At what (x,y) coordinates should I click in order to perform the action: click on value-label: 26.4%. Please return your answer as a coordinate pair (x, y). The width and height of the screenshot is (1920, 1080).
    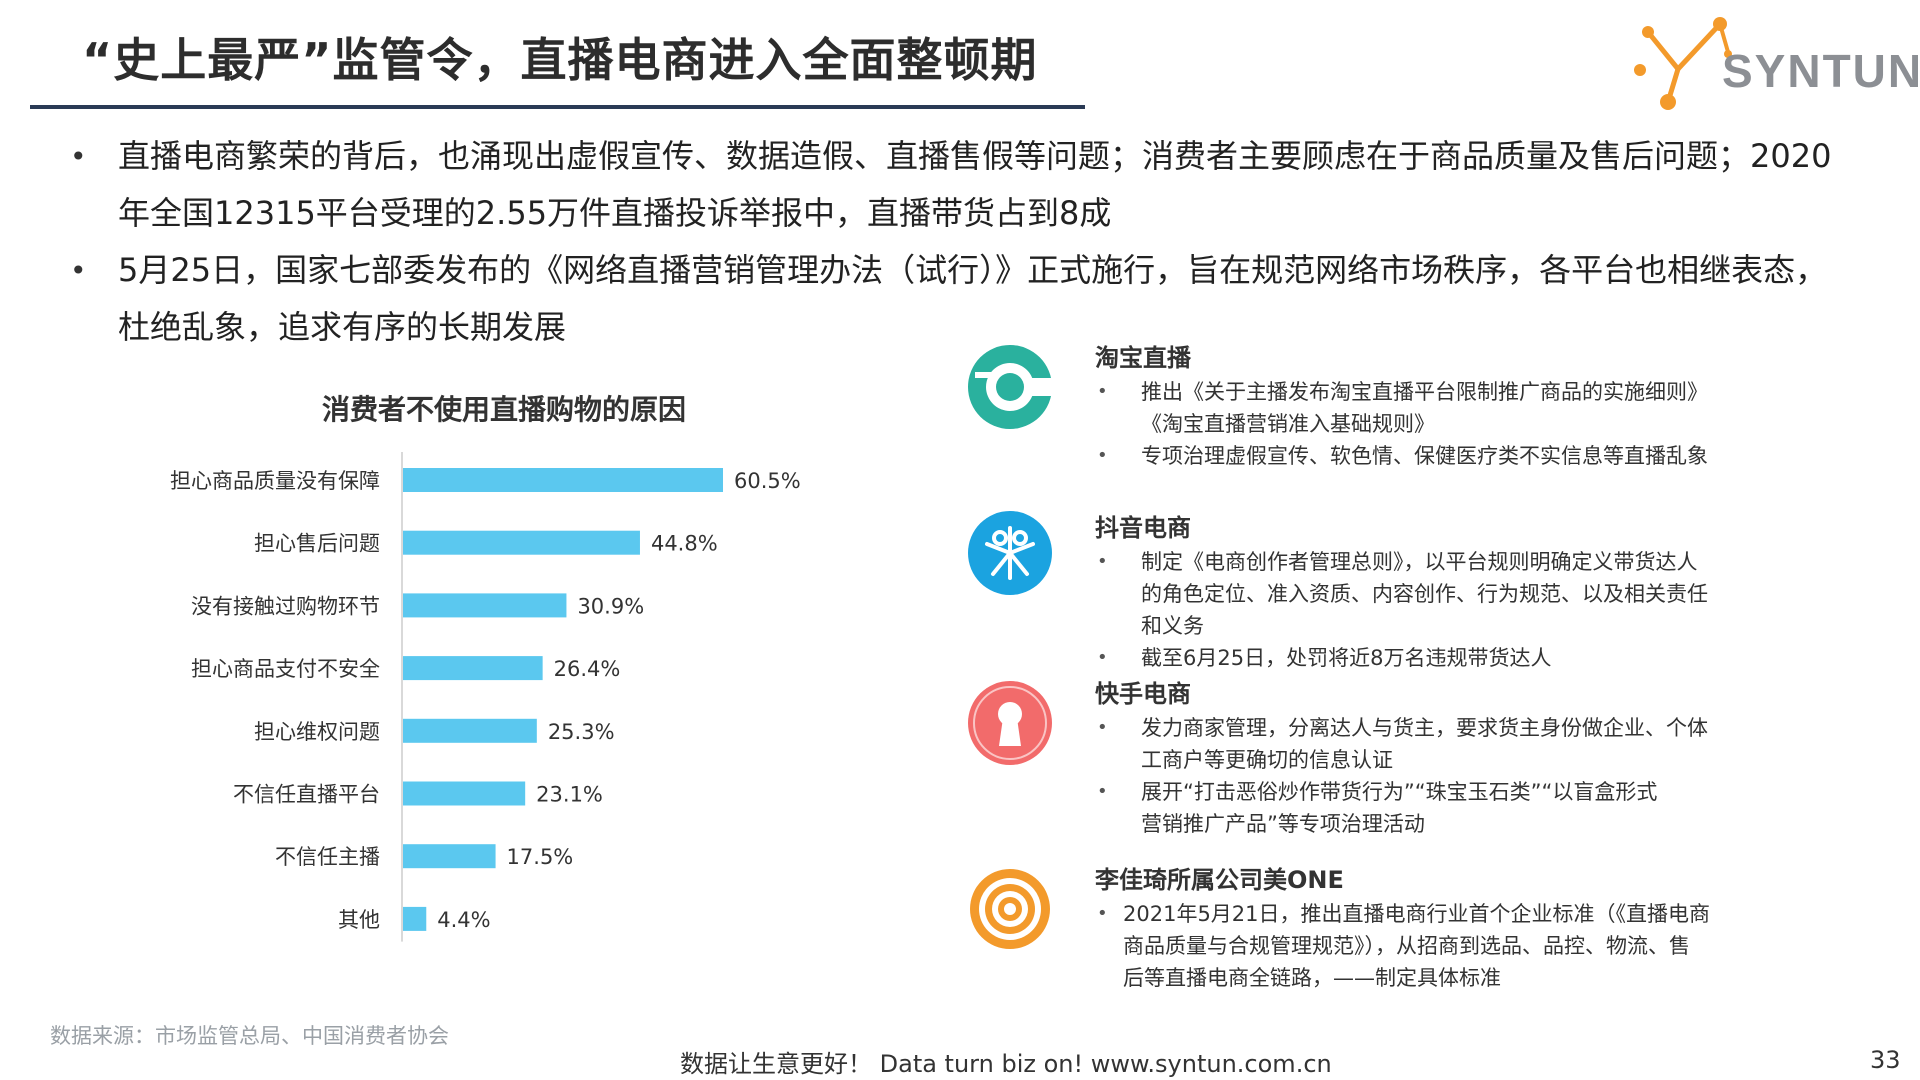
    Looking at the image, I should click on (587, 669).